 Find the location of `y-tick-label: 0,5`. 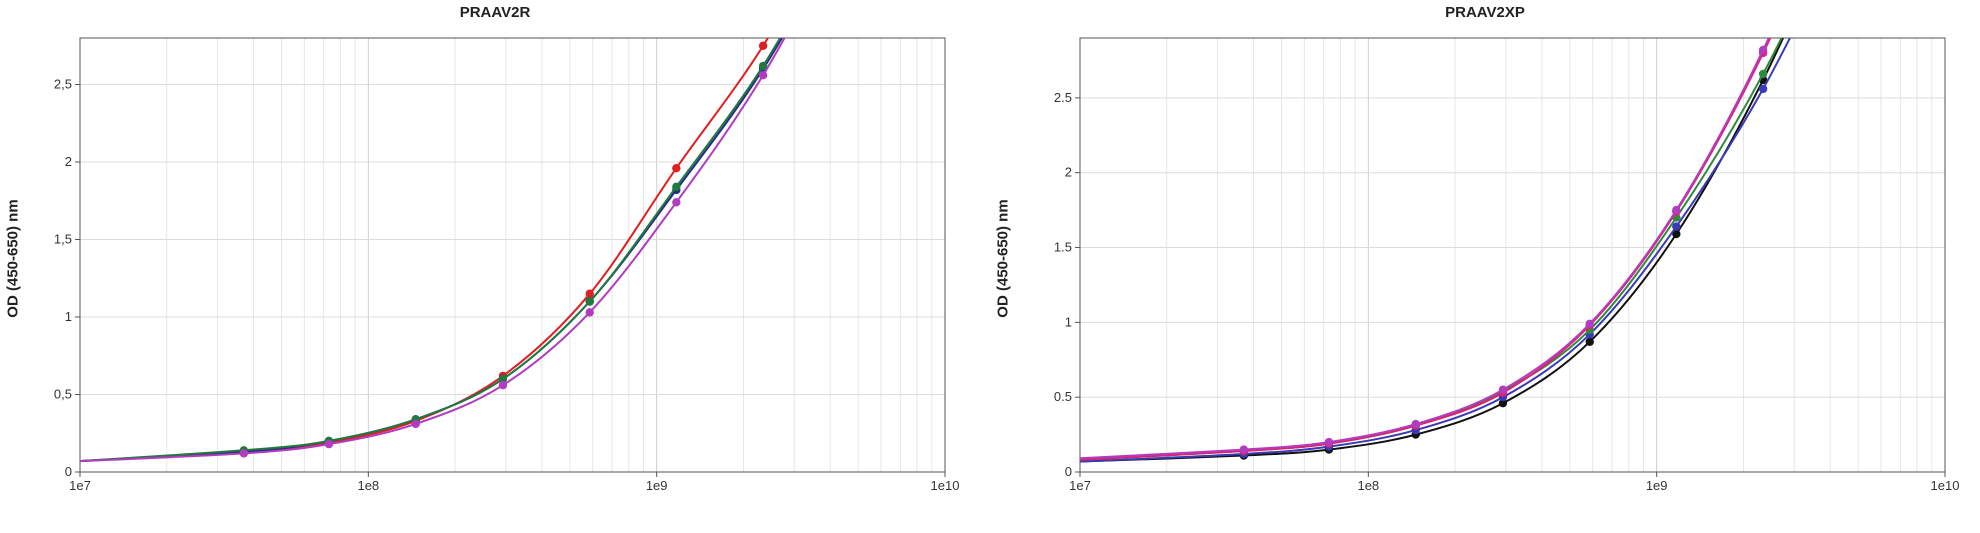

y-tick-label: 0,5 is located at coordinates (63, 394).